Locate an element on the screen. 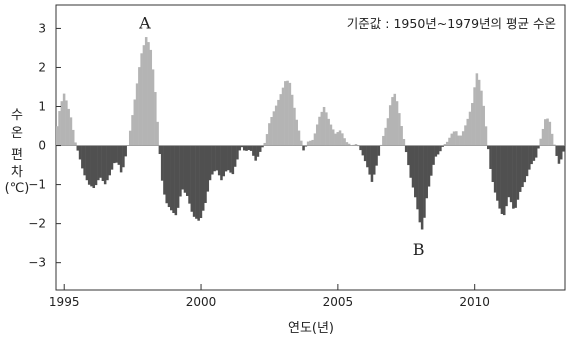 The image size is (566, 338). annotation-a: A is located at coordinates (144, 23).